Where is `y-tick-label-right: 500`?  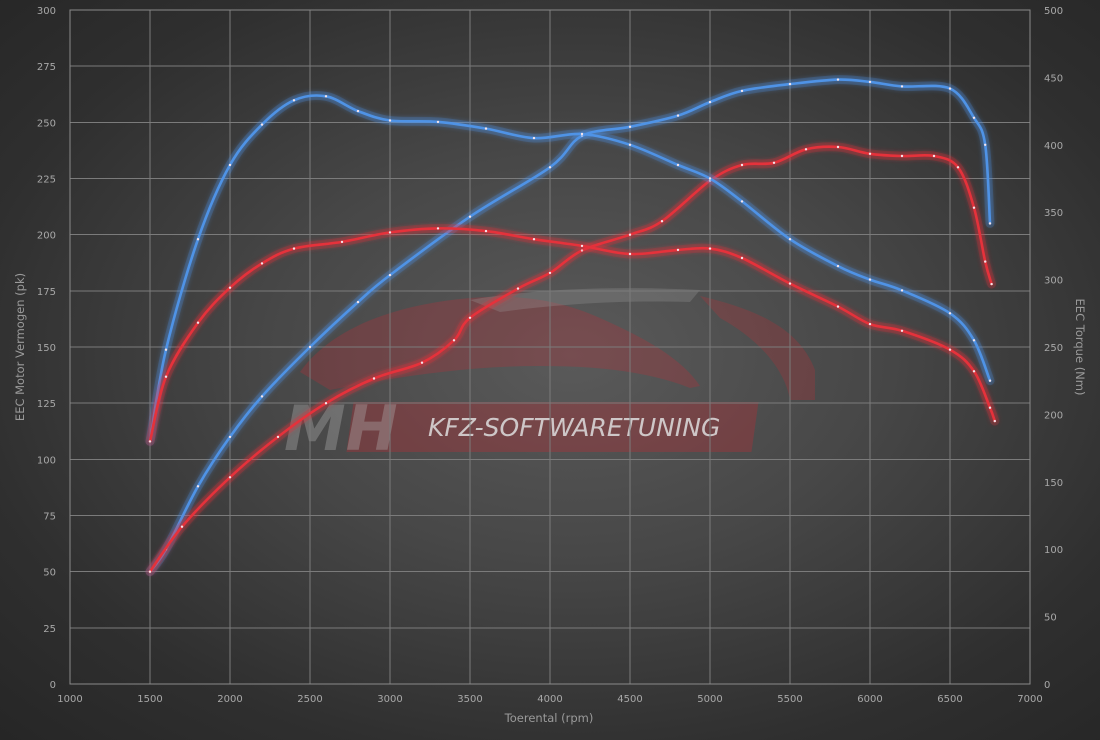 y-tick-label-right: 500 is located at coordinates (1053, 11).